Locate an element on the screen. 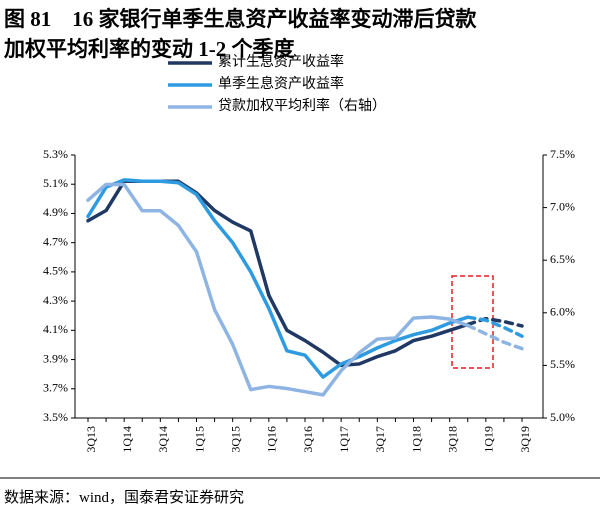 The height and width of the screenshot is (516, 600). y-tick-label: 3.9% is located at coordinates (55, 358).